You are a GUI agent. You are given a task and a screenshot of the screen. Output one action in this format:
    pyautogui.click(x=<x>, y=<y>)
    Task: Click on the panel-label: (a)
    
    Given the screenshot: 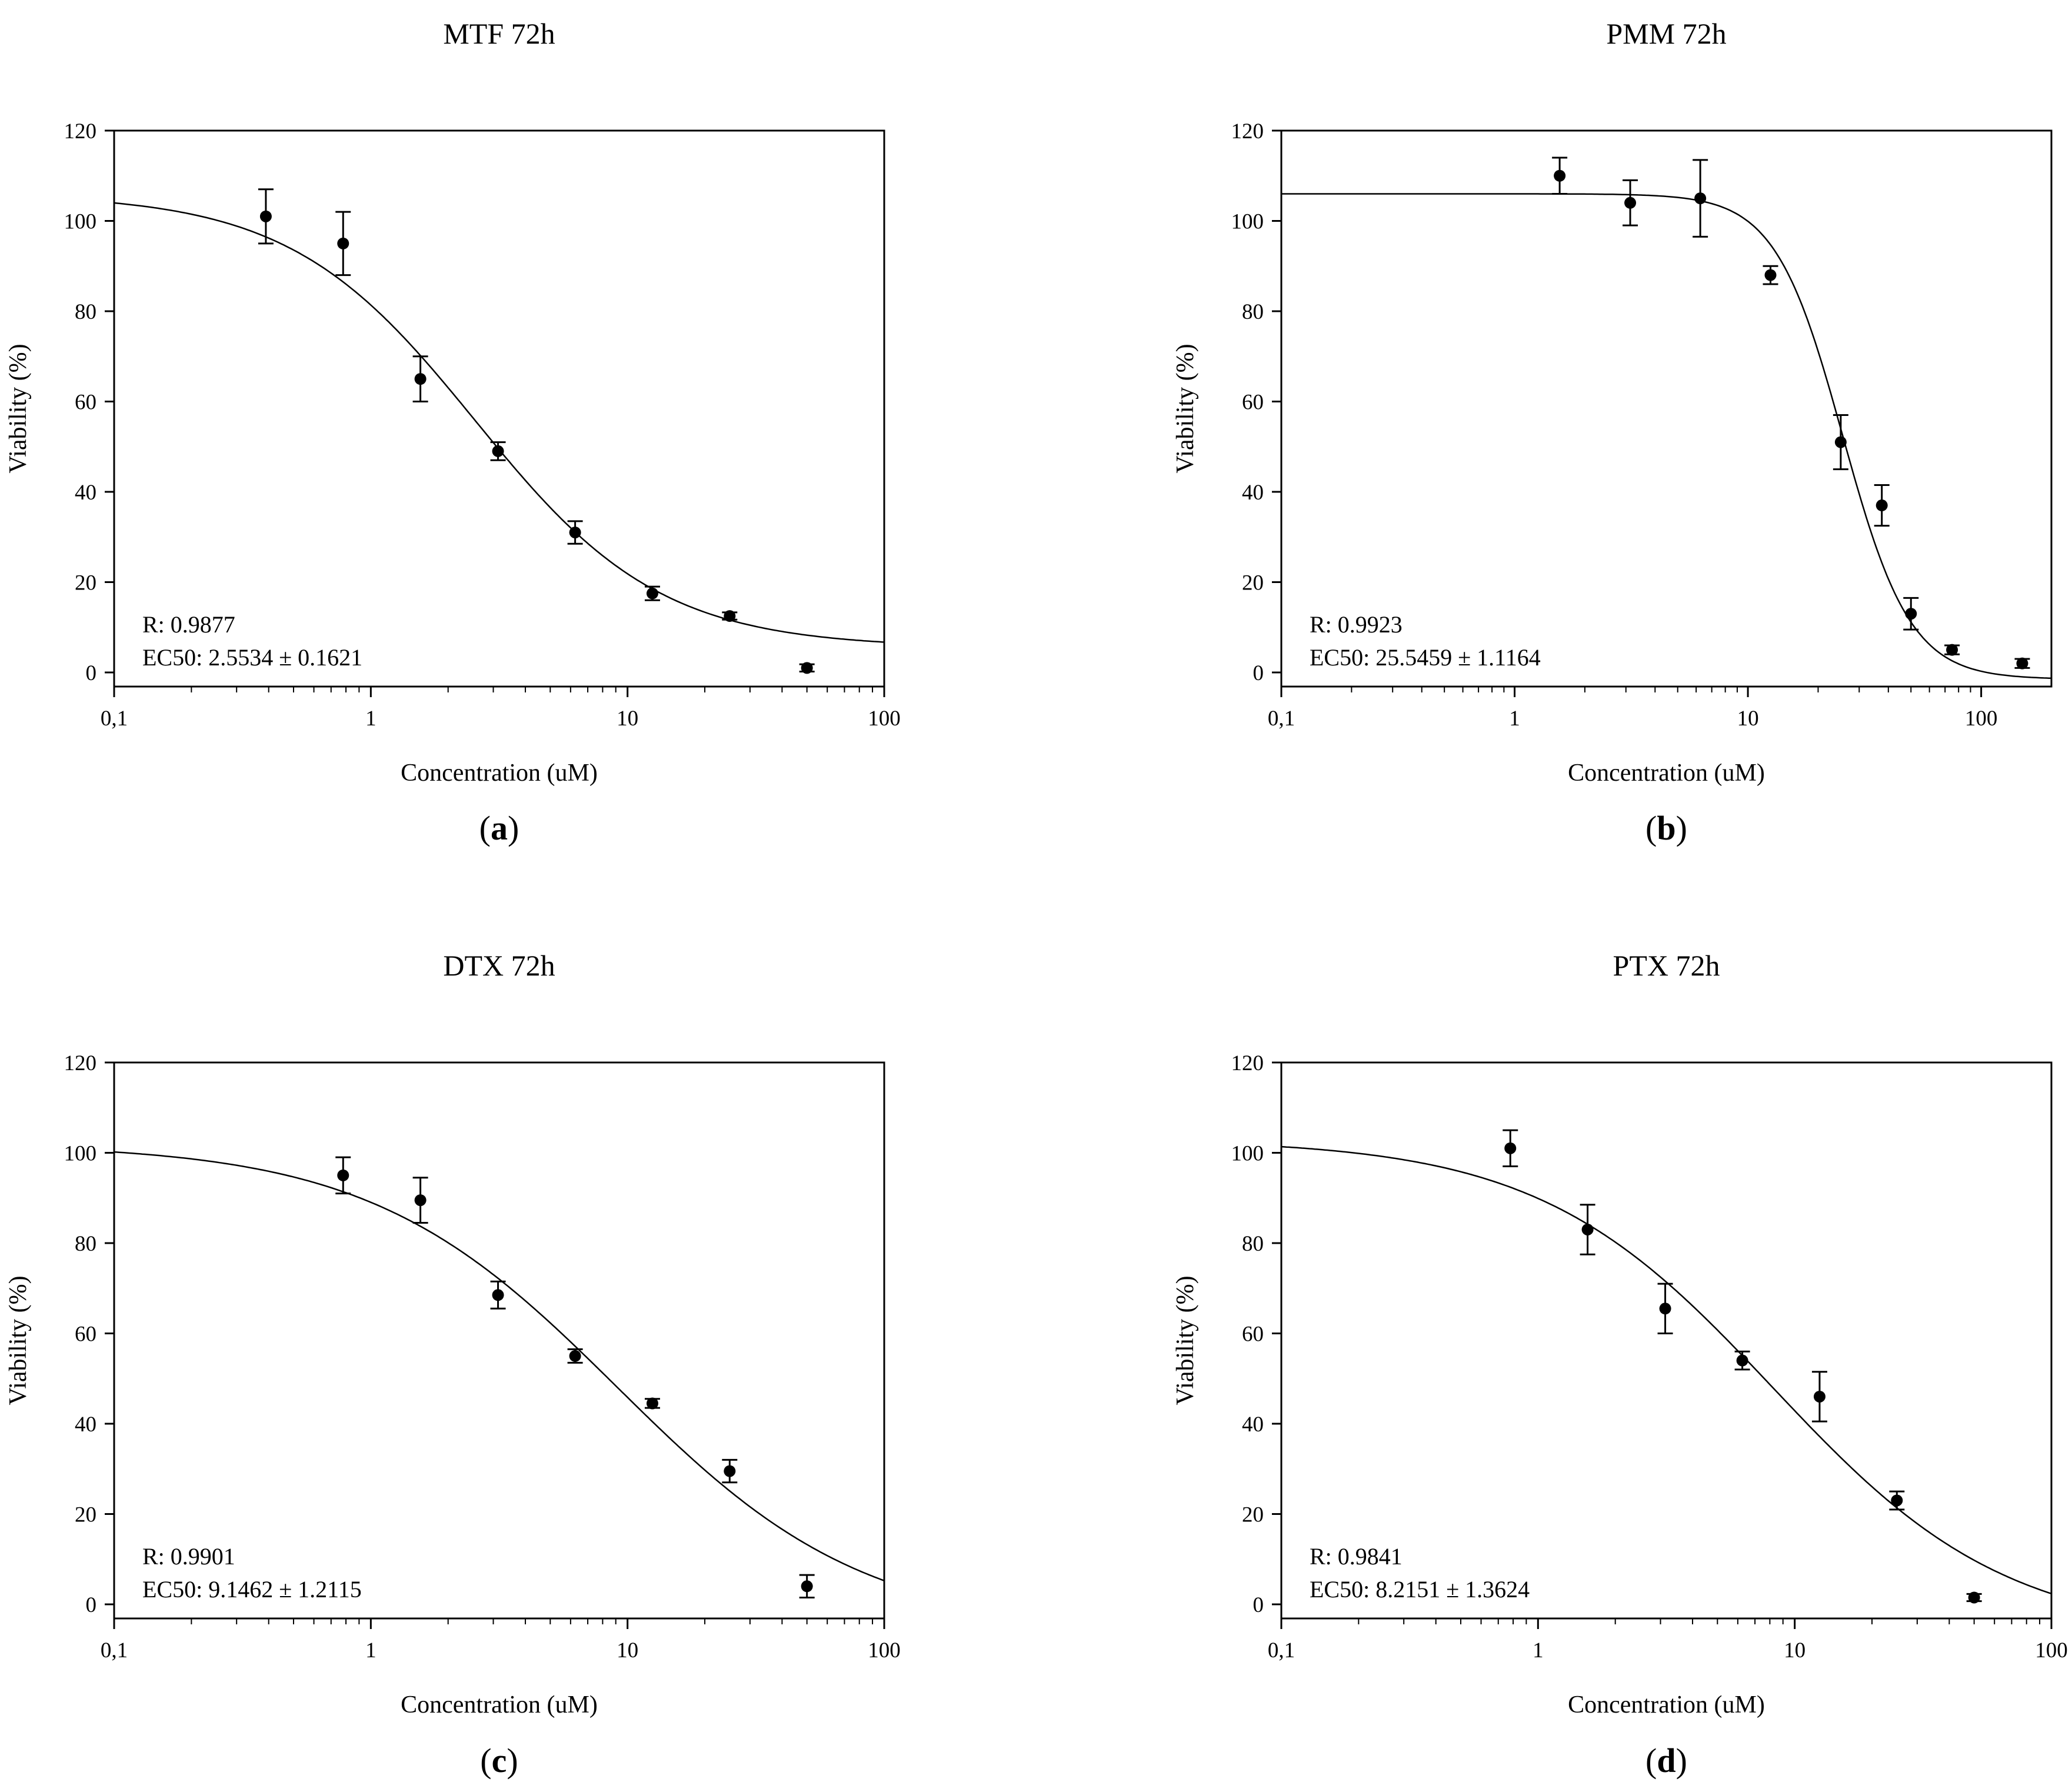 What is the action you would take?
    pyautogui.click(x=499, y=828)
    